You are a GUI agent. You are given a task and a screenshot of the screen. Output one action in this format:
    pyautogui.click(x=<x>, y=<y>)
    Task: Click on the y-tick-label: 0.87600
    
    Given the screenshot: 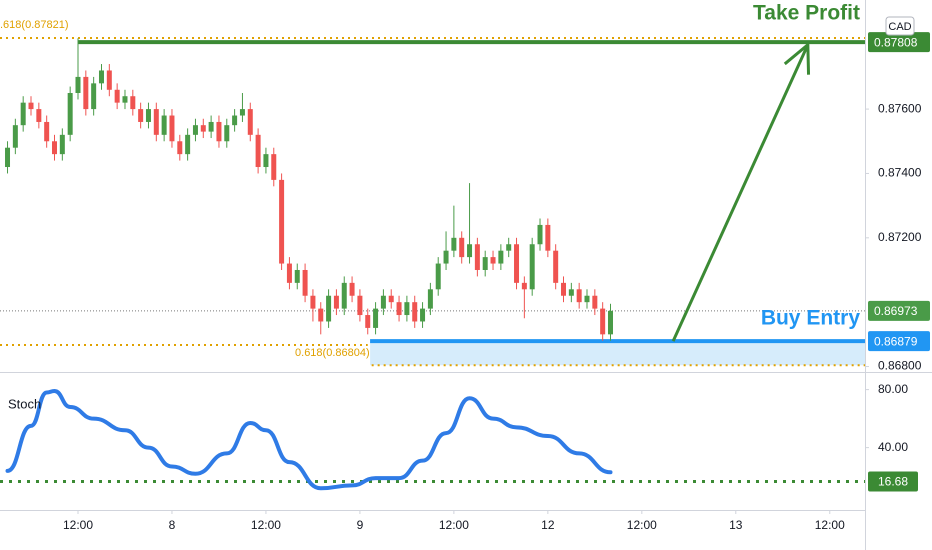 What is the action you would take?
    pyautogui.click(x=900, y=108)
    